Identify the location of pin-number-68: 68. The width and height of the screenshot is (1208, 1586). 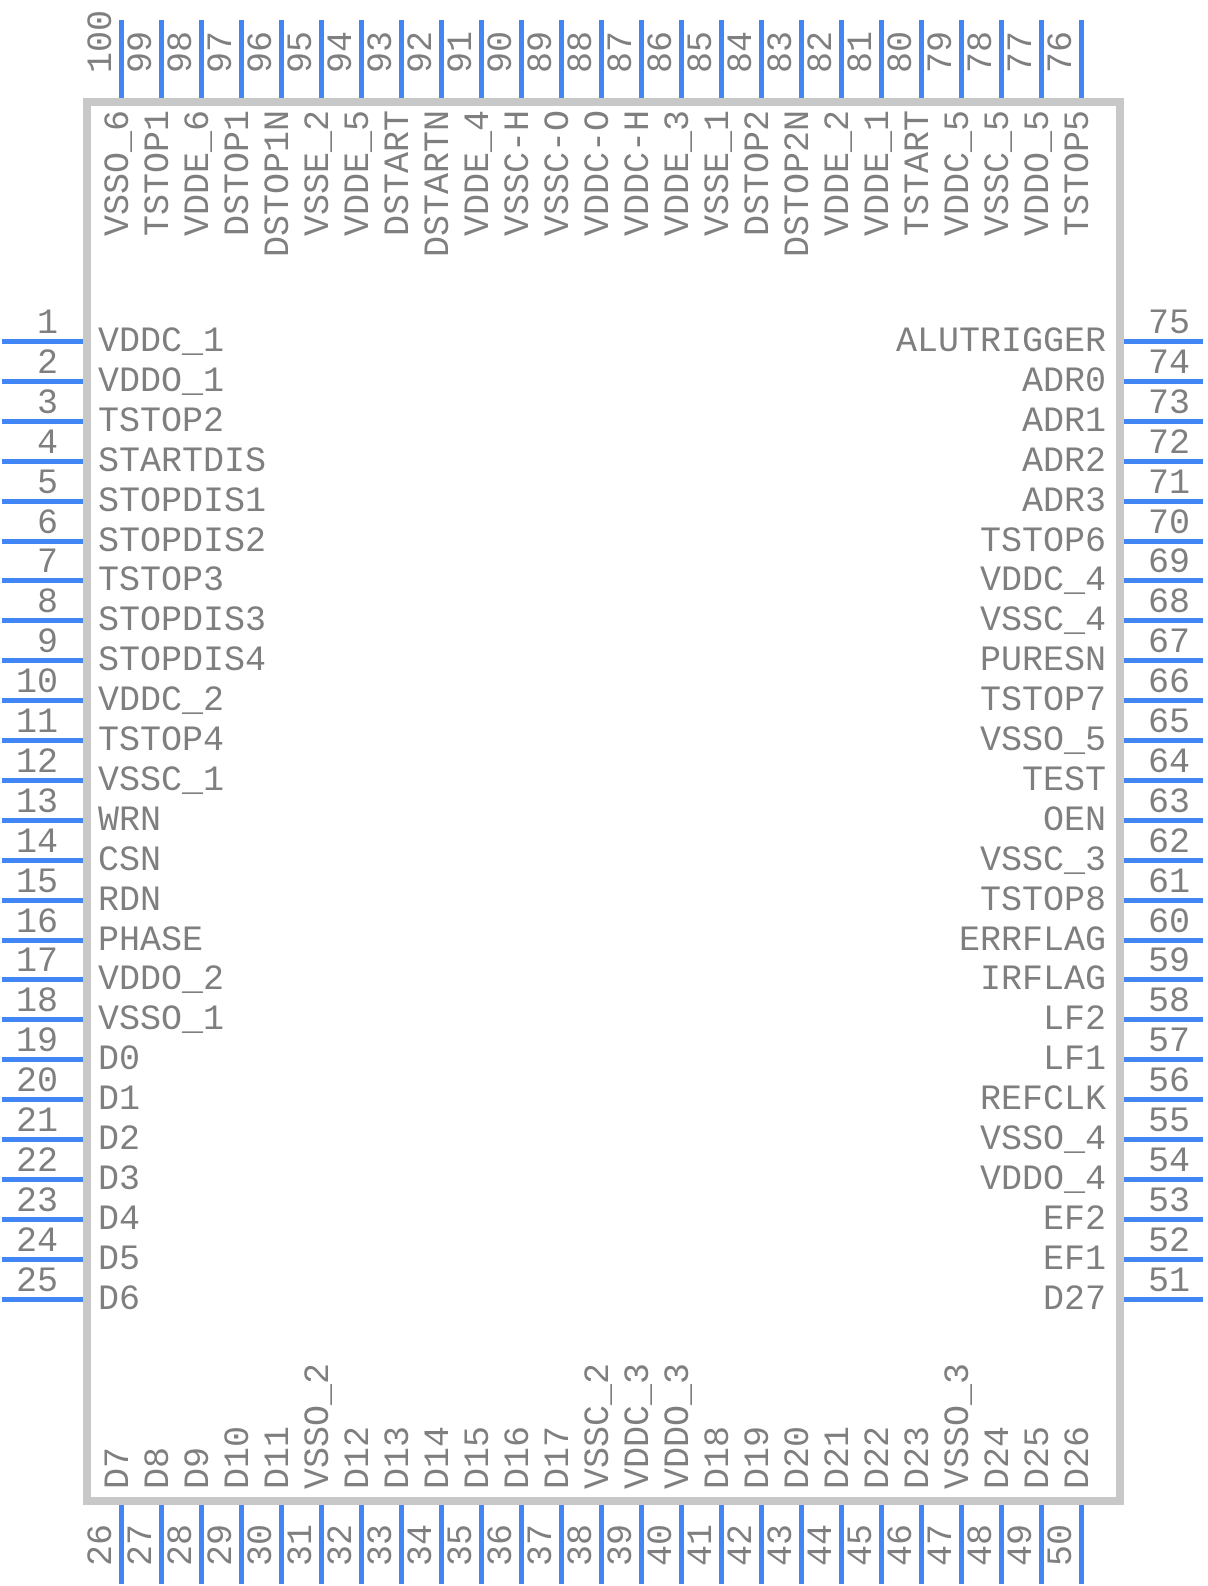
(1169, 603).